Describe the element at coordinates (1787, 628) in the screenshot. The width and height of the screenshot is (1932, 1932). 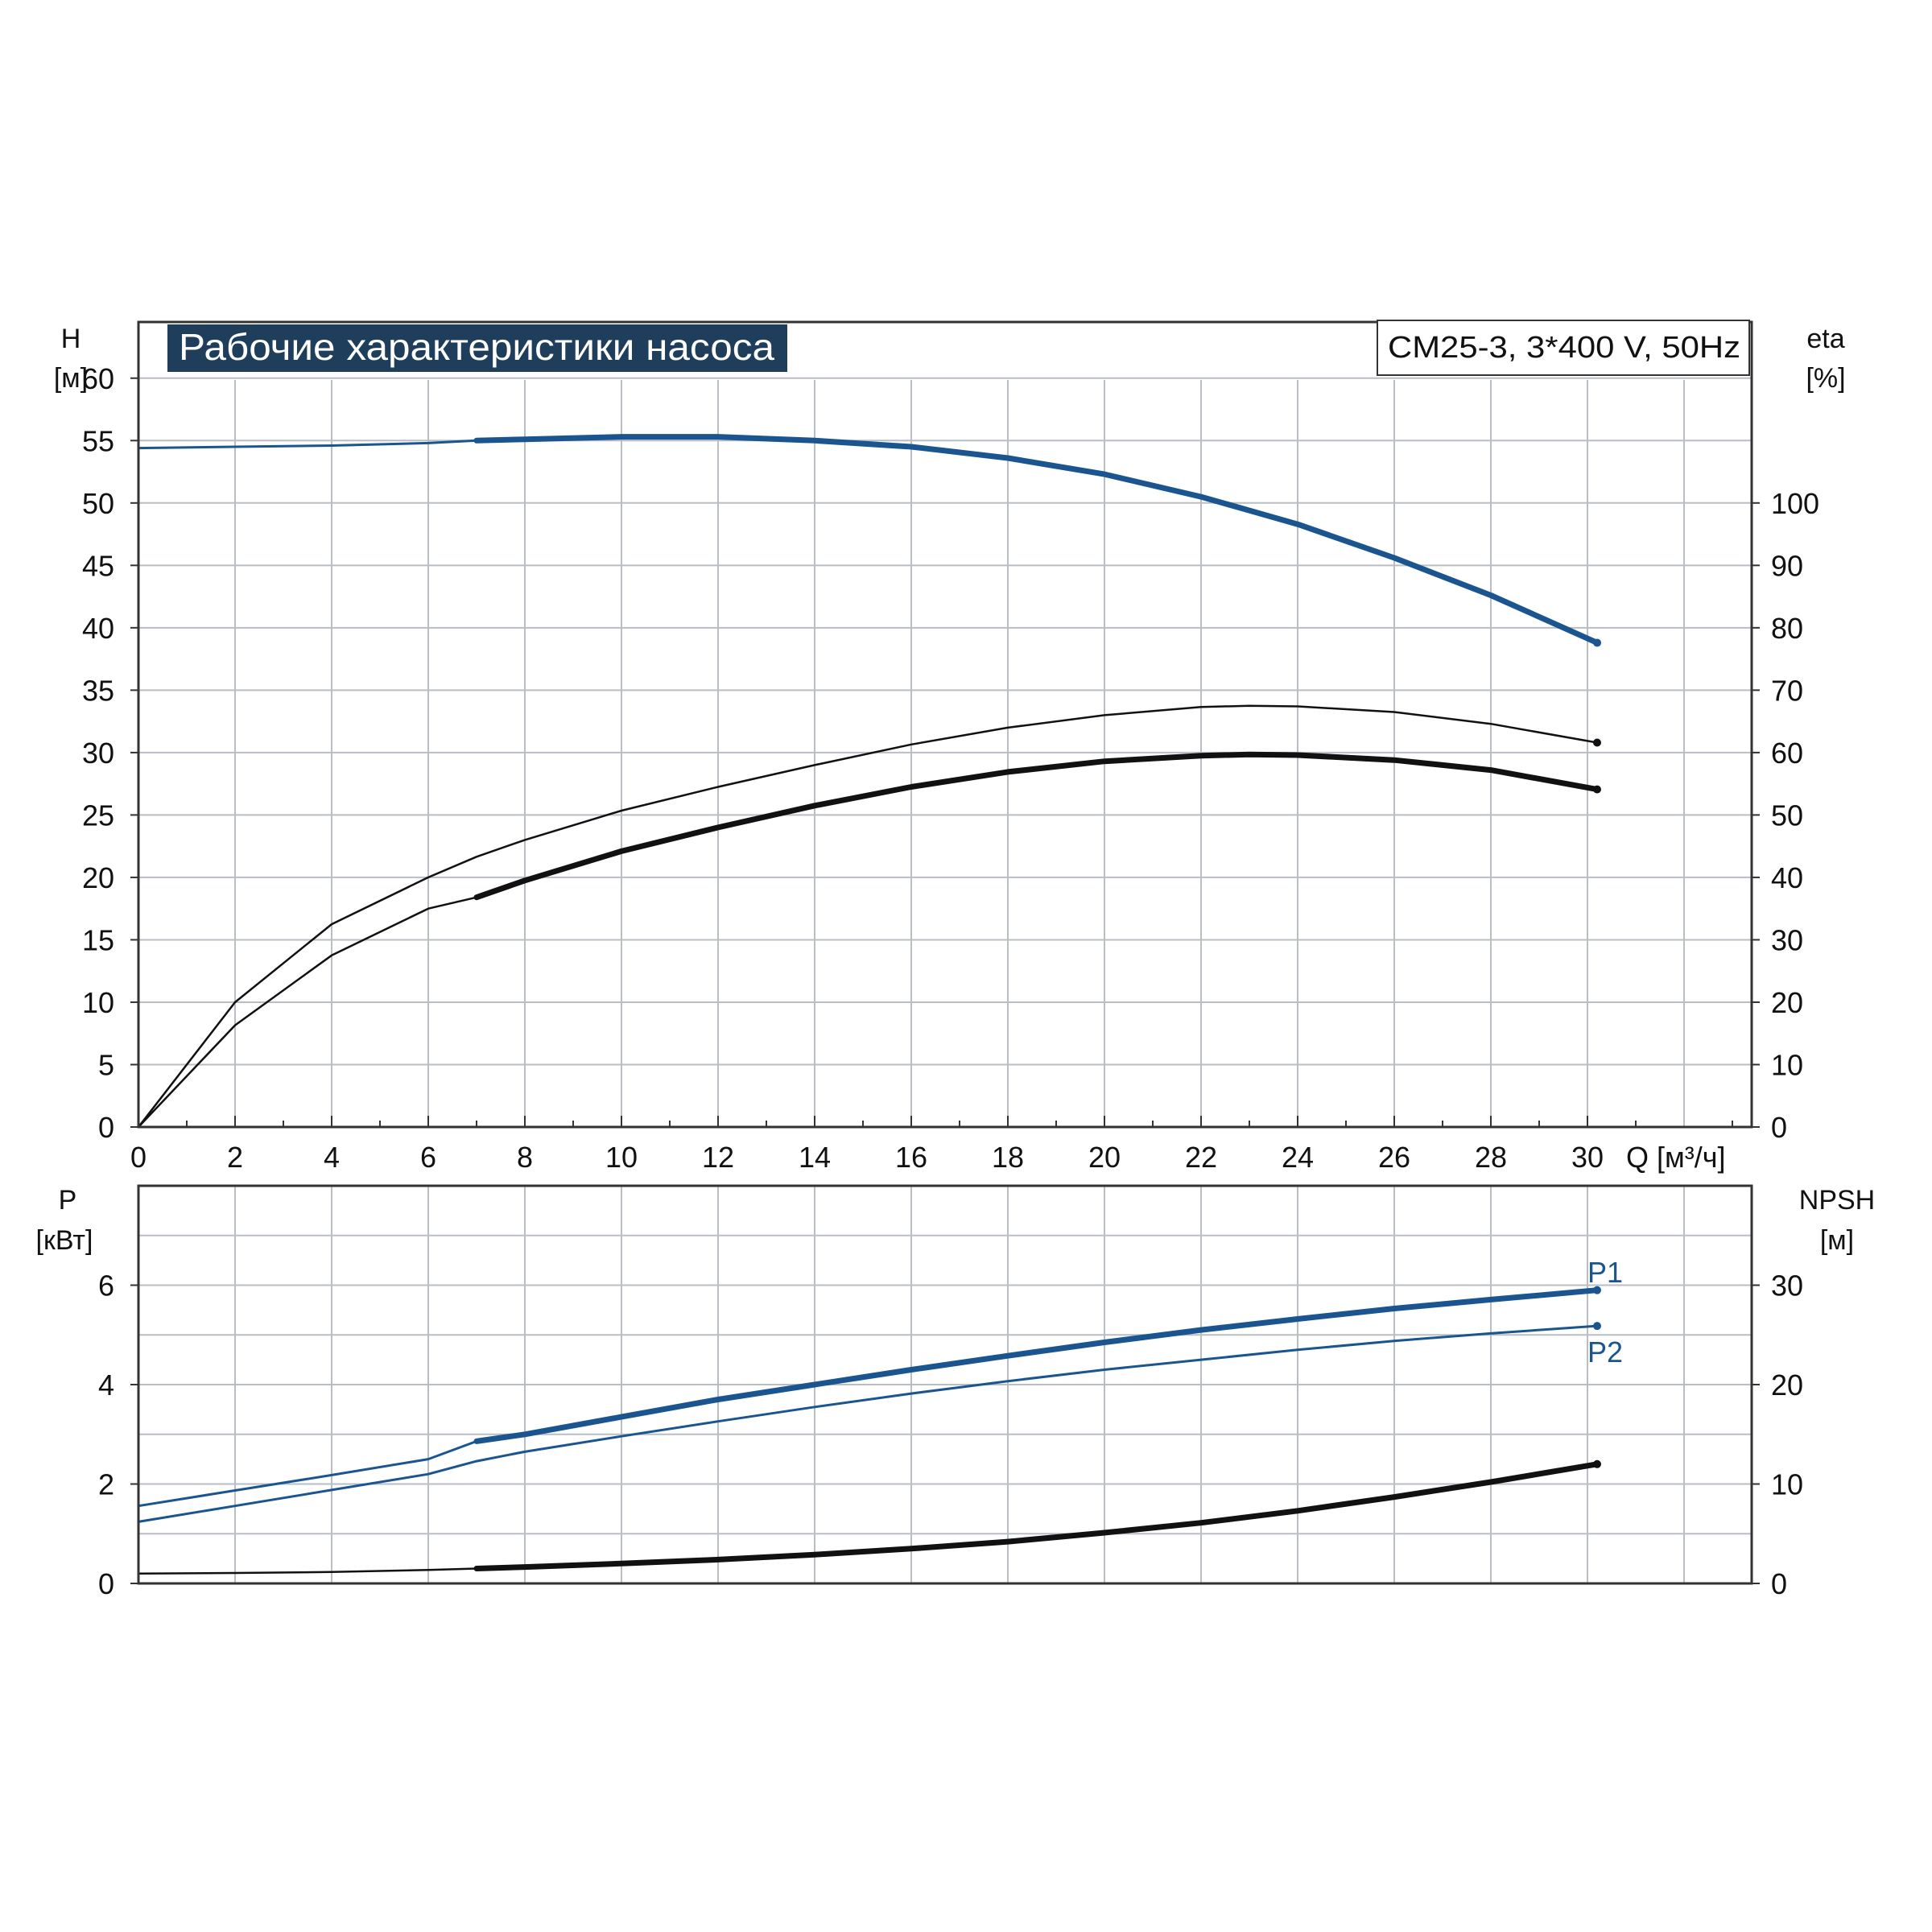
I see `perf-y2-tick-label: 80` at that location.